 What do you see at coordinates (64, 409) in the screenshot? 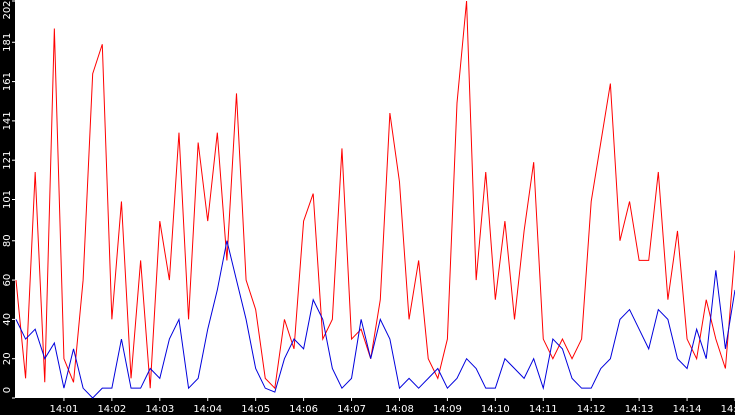
I see `x-tick-label: 14:01` at bounding box center [64, 409].